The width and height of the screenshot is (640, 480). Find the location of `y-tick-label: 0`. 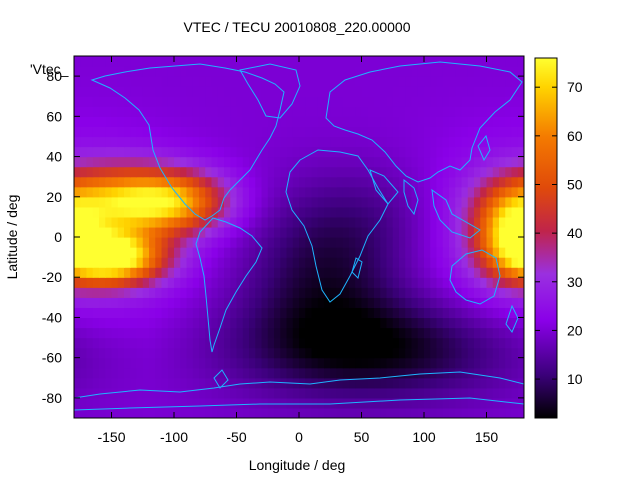

y-tick-label: 0 is located at coordinates (58, 237).